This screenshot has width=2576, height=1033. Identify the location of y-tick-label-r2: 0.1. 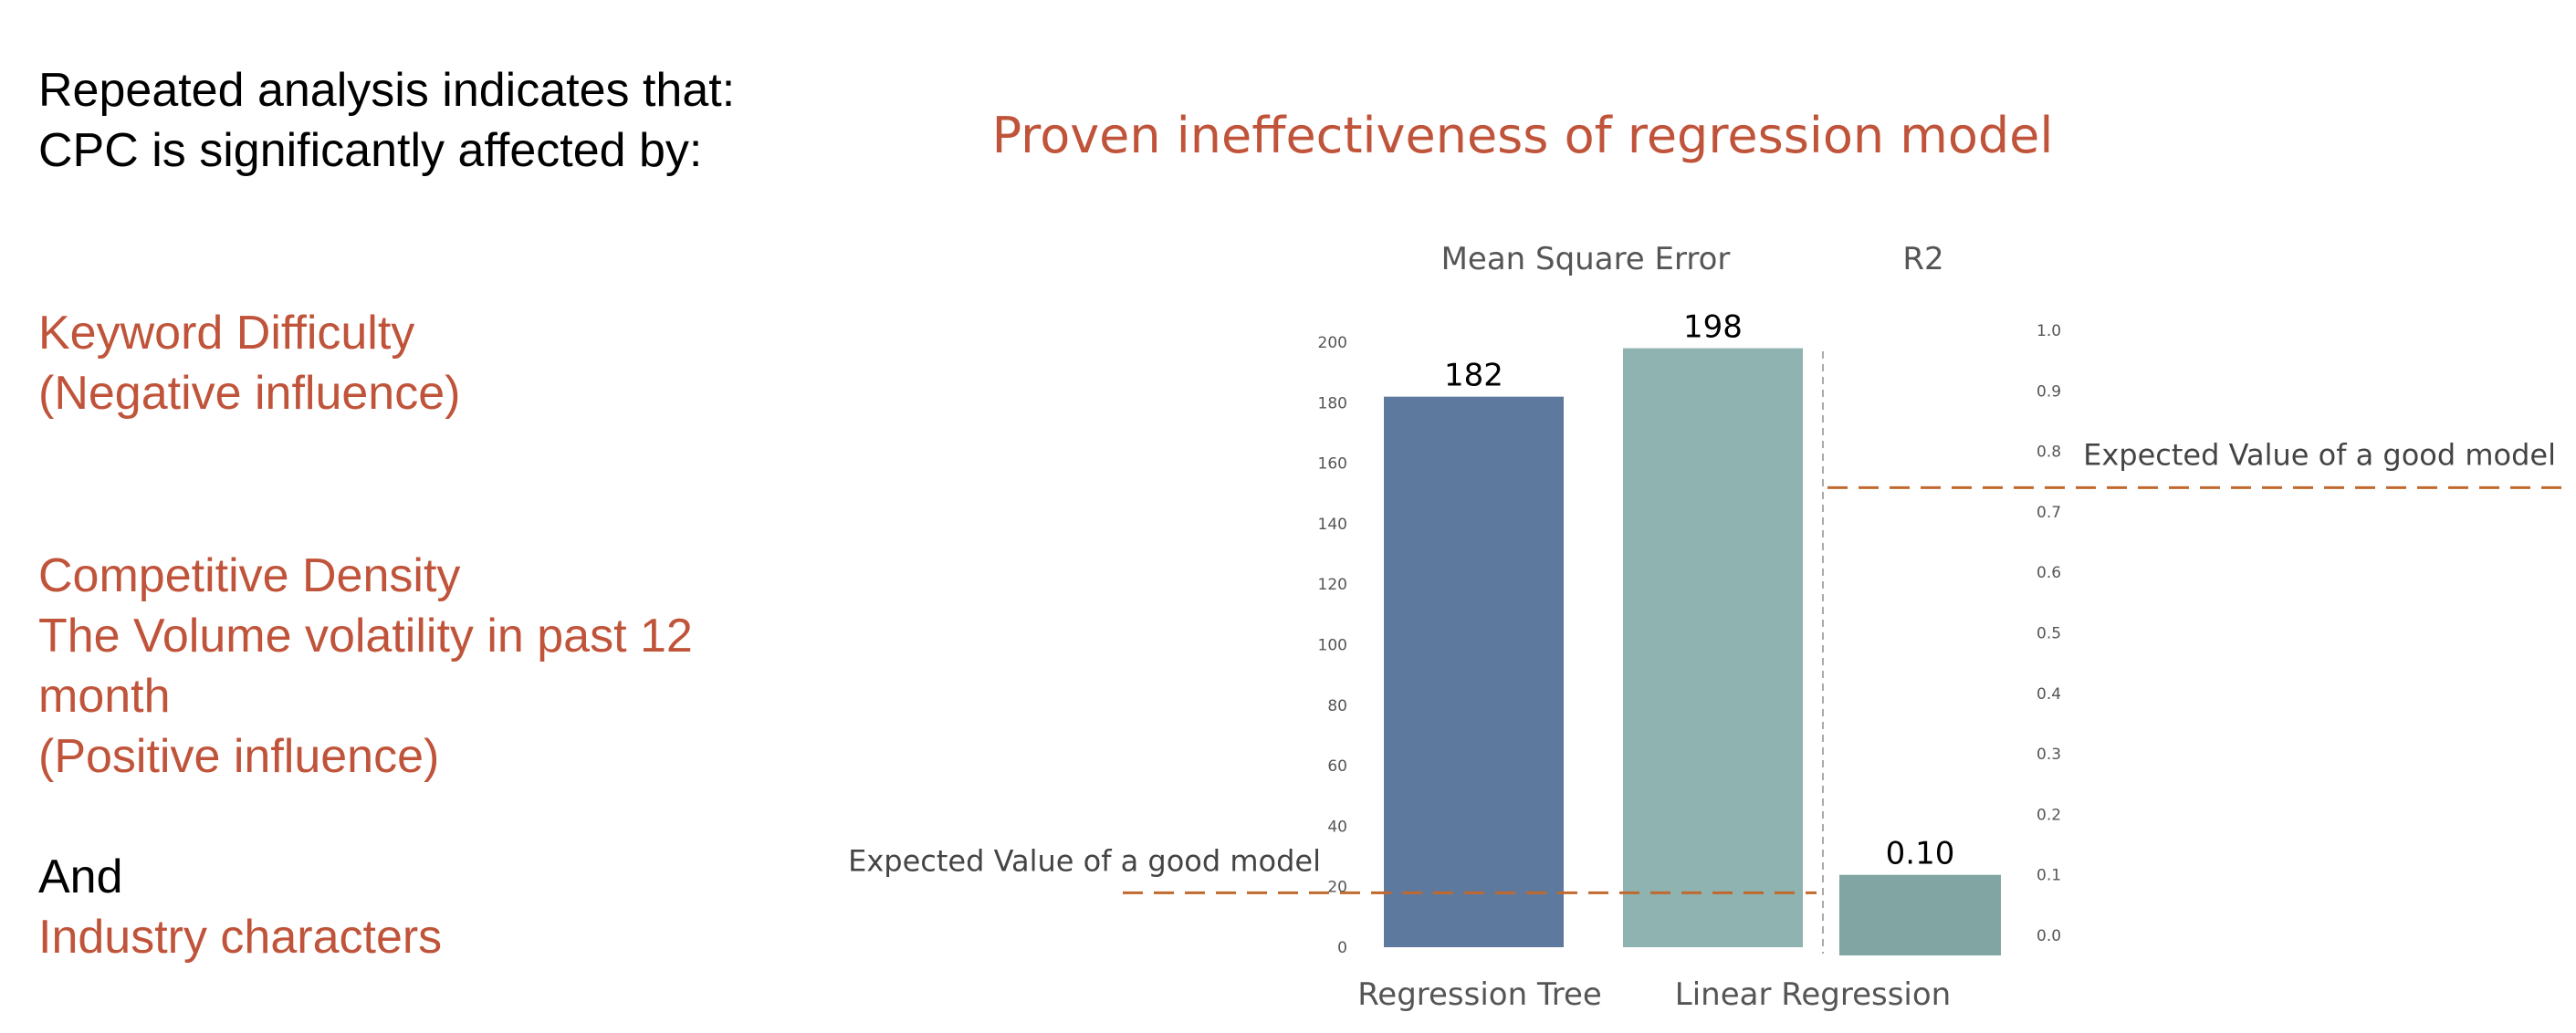
(2049, 876).